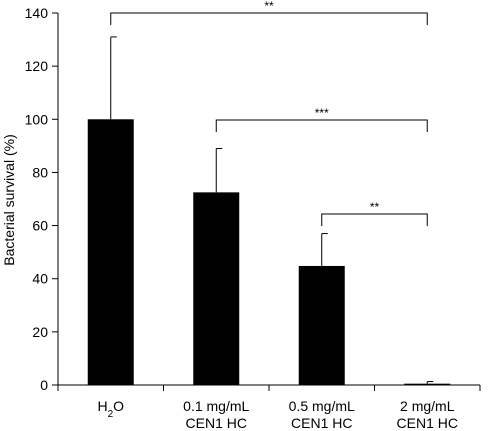 The height and width of the screenshot is (431, 500). What do you see at coordinates (37, 119) in the screenshot?
I see `y-tick-label: 100` at bounding box center [37, 119].